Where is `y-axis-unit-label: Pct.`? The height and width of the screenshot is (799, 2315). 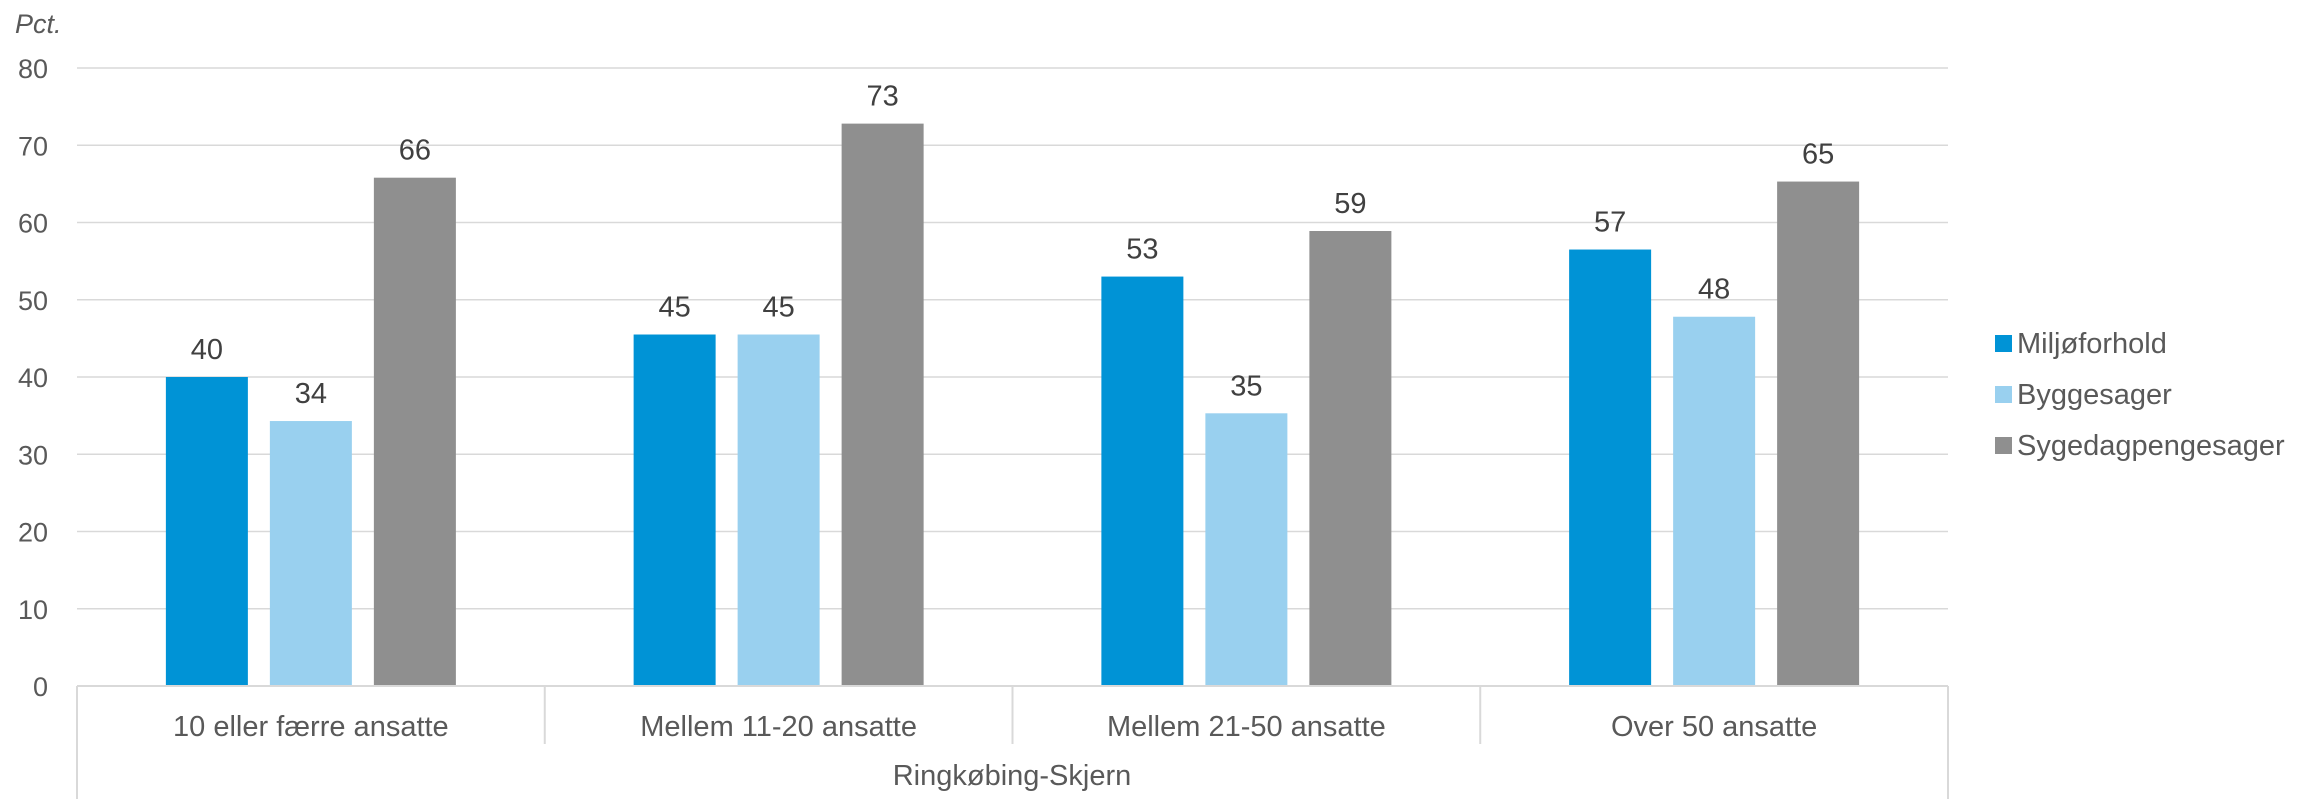
y-axis-unit-label: Pct. is located at coordinates (38, 24).